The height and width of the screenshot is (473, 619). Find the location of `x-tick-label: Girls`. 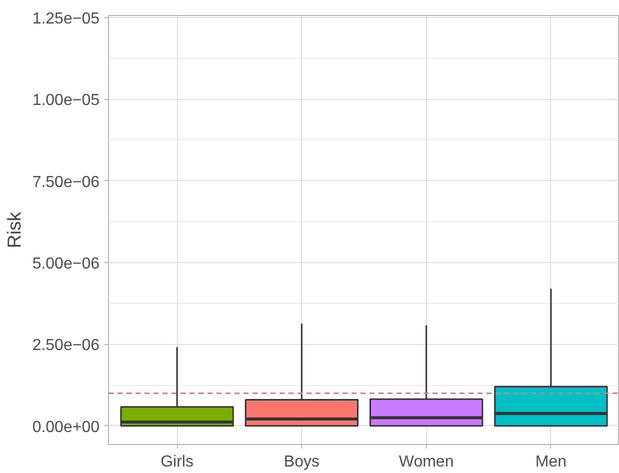

x-tick-label: Girls is located at coordinates (177, 462).